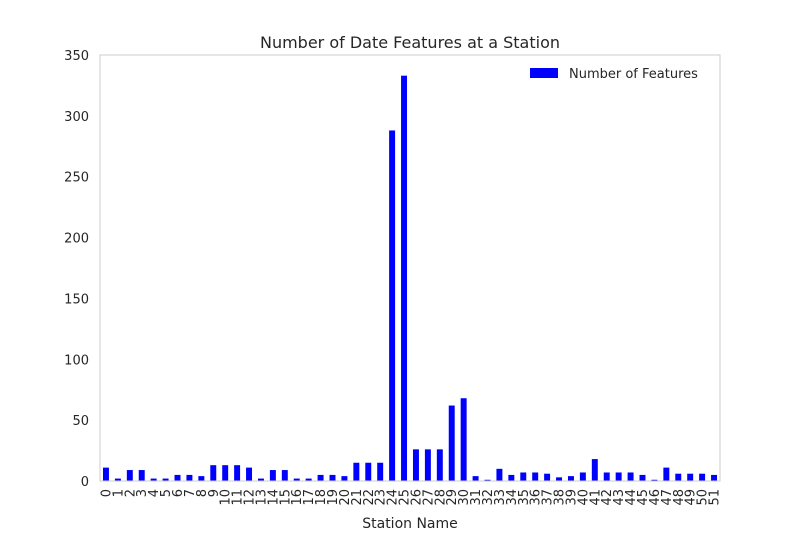  I want to click on x-tick-label: 25, so click(405, 497).